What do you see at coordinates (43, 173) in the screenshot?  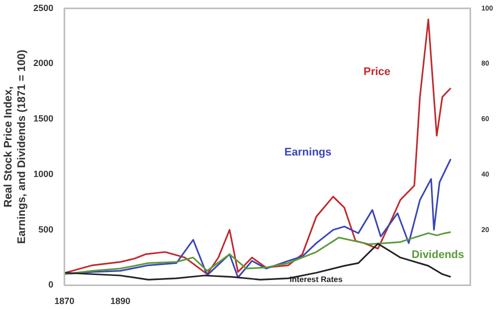 I see `y-tick-label: 1000` at bounding box center [43, 173].